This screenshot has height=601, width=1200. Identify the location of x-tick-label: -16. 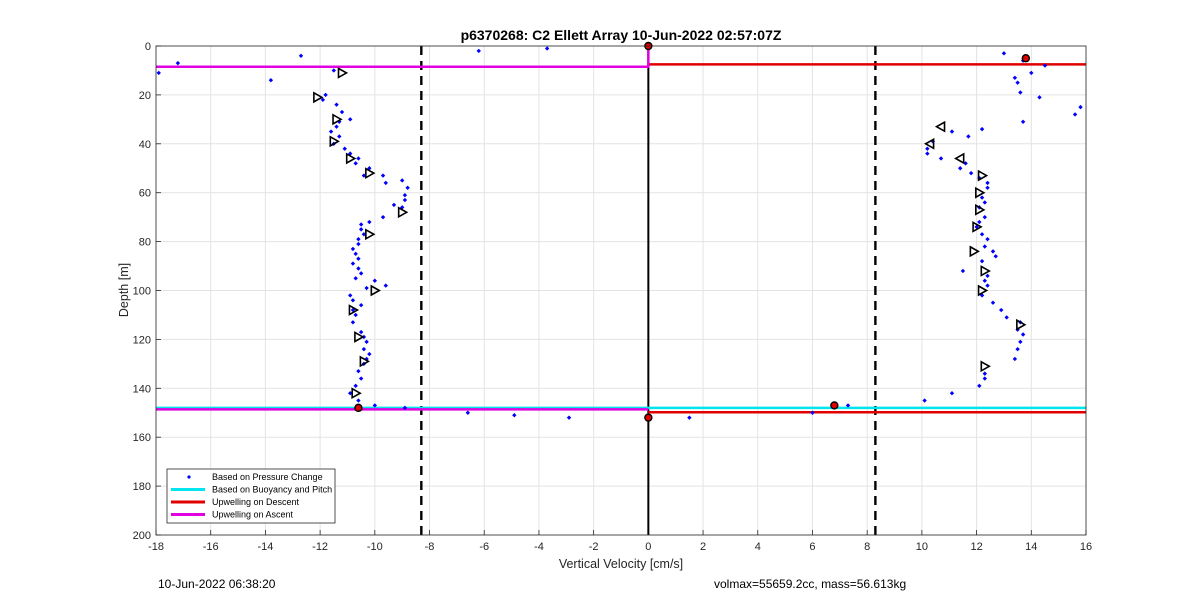
(211, 547).